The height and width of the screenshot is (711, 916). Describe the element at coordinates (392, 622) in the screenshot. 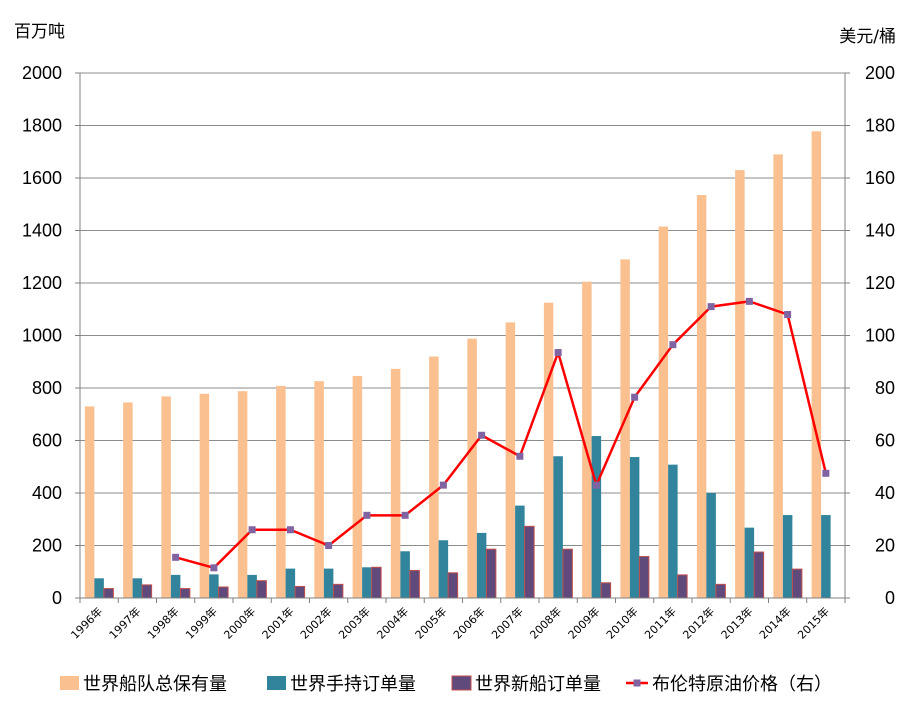

I see `x-category-label: 2004年` at that location.